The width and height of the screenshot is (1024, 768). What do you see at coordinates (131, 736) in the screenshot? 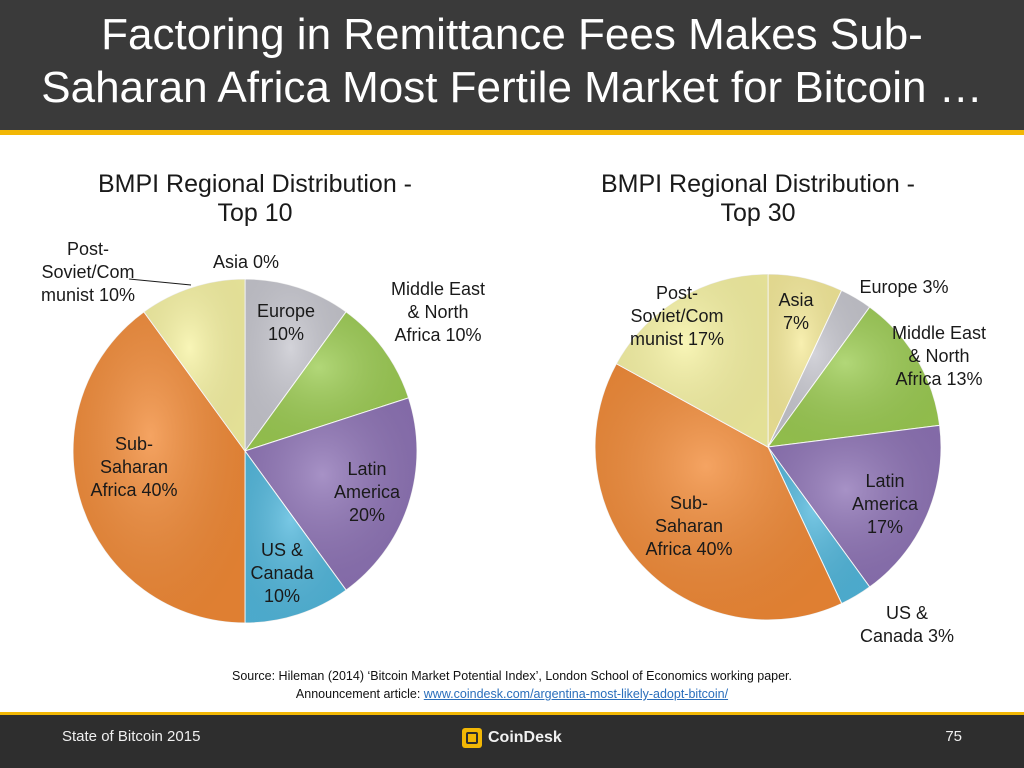
I see `footer-deck-title: State of Bitcoin 2015` at bounding box center [131, 736].